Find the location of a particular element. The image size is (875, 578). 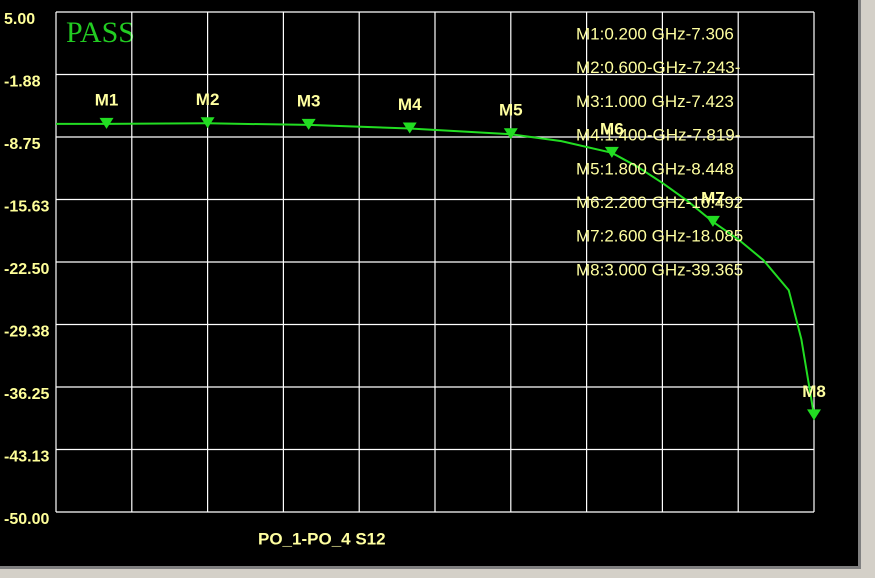

marker-readout: M4:1.400-GHz-7.819- is located at coordinates (658, 135).